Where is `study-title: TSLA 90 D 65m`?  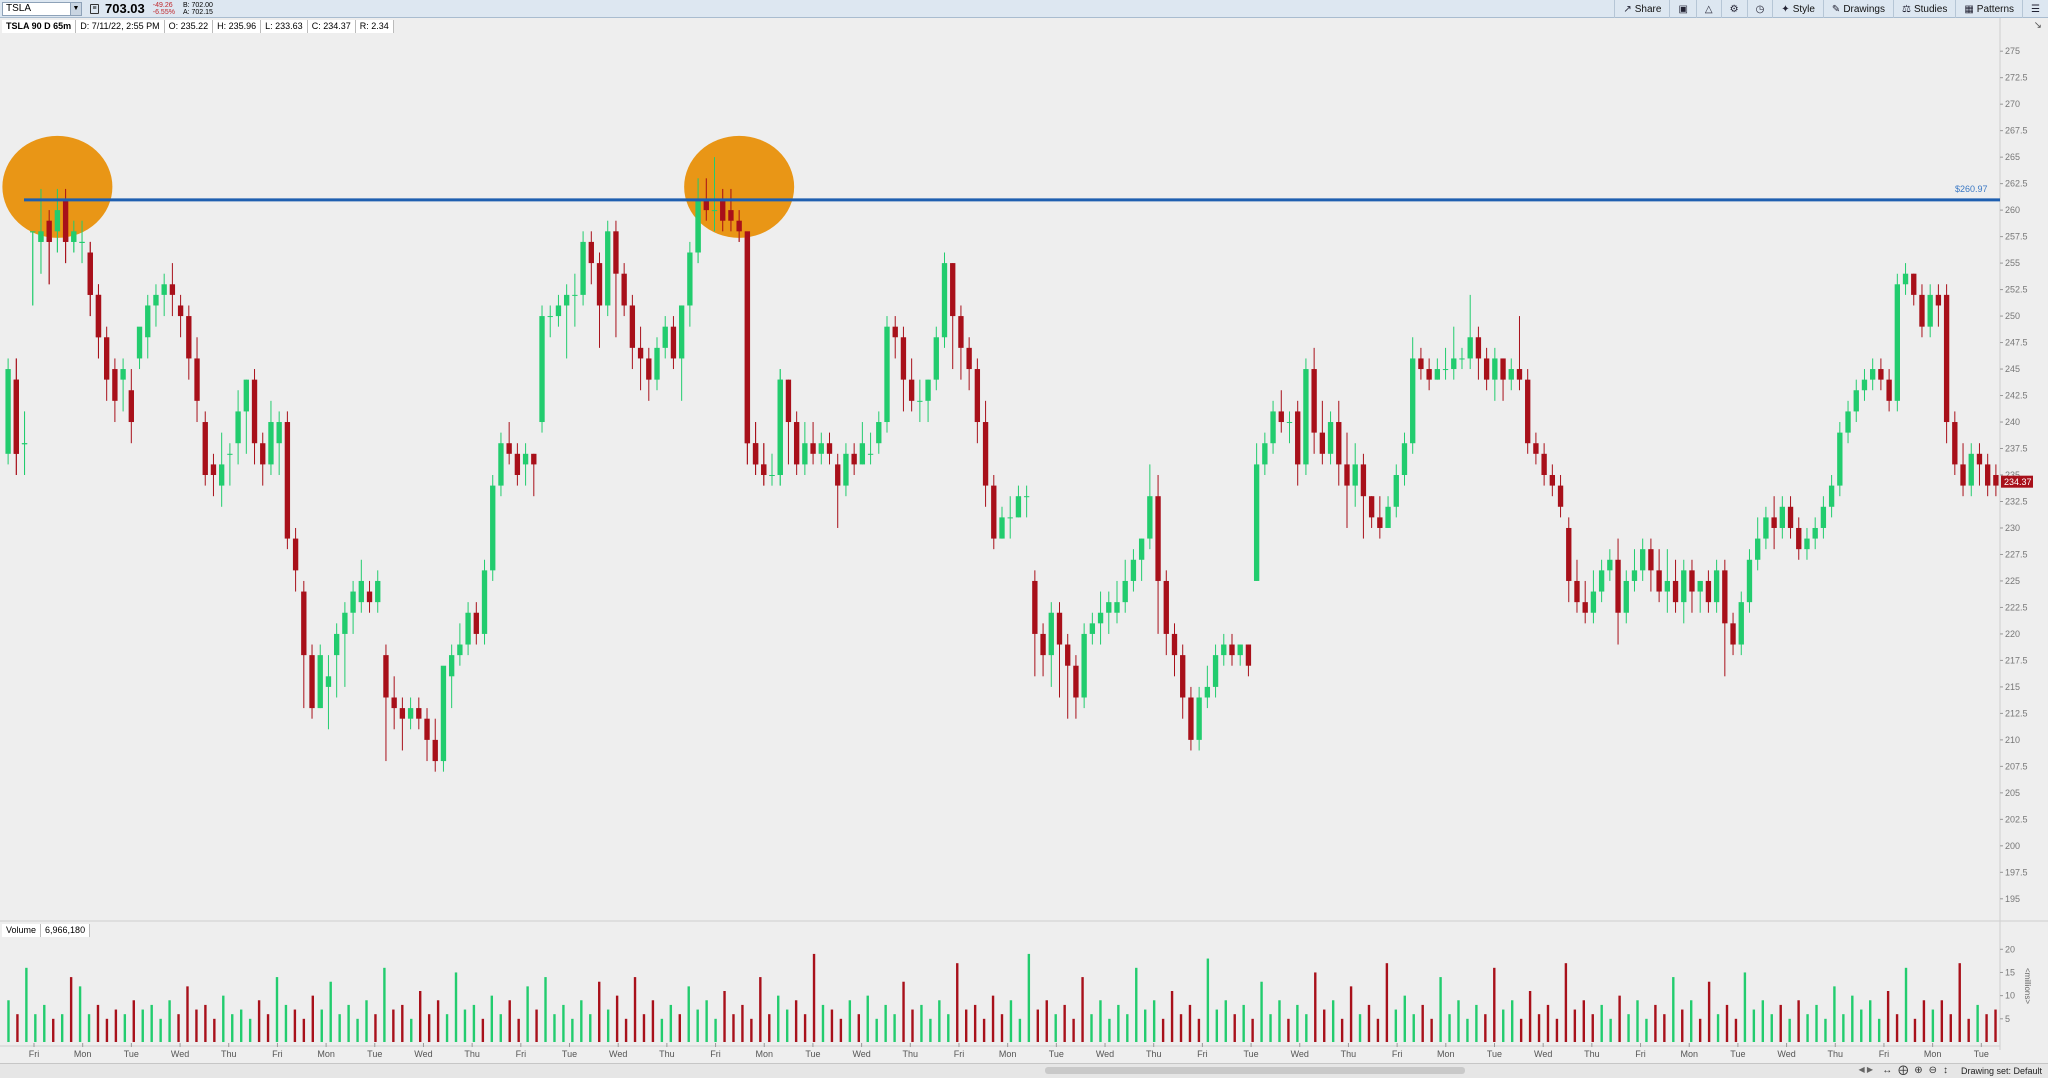
study-title: TSLA 90 D 65m is located at coordinates (39, 26).